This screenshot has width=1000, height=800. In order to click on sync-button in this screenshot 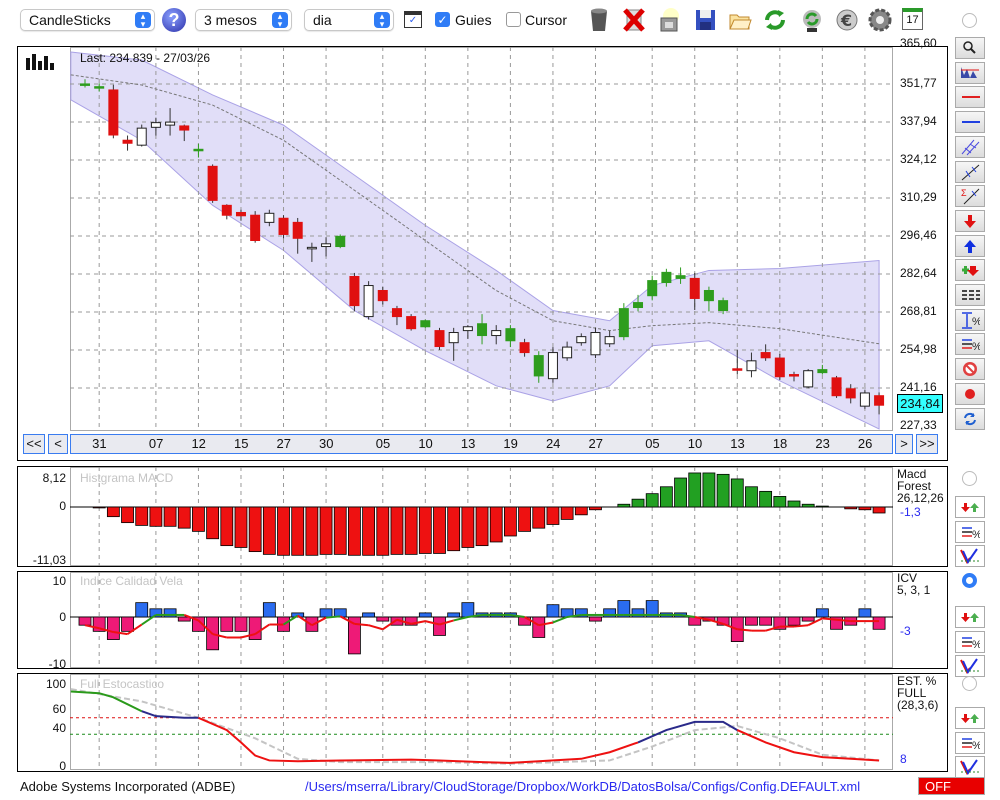, I will do `click(970, 418)`.